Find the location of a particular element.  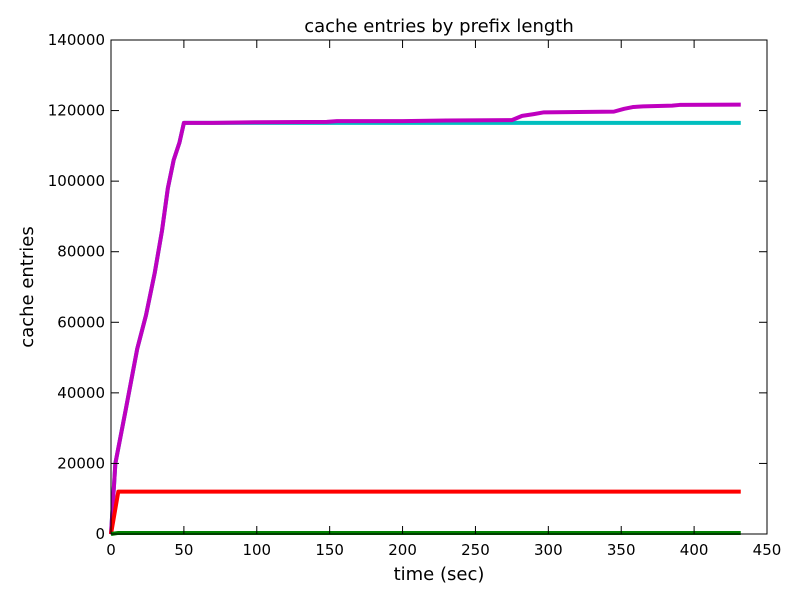

chart-title: cache entries by prefix length is located at coordinates (439, 26).